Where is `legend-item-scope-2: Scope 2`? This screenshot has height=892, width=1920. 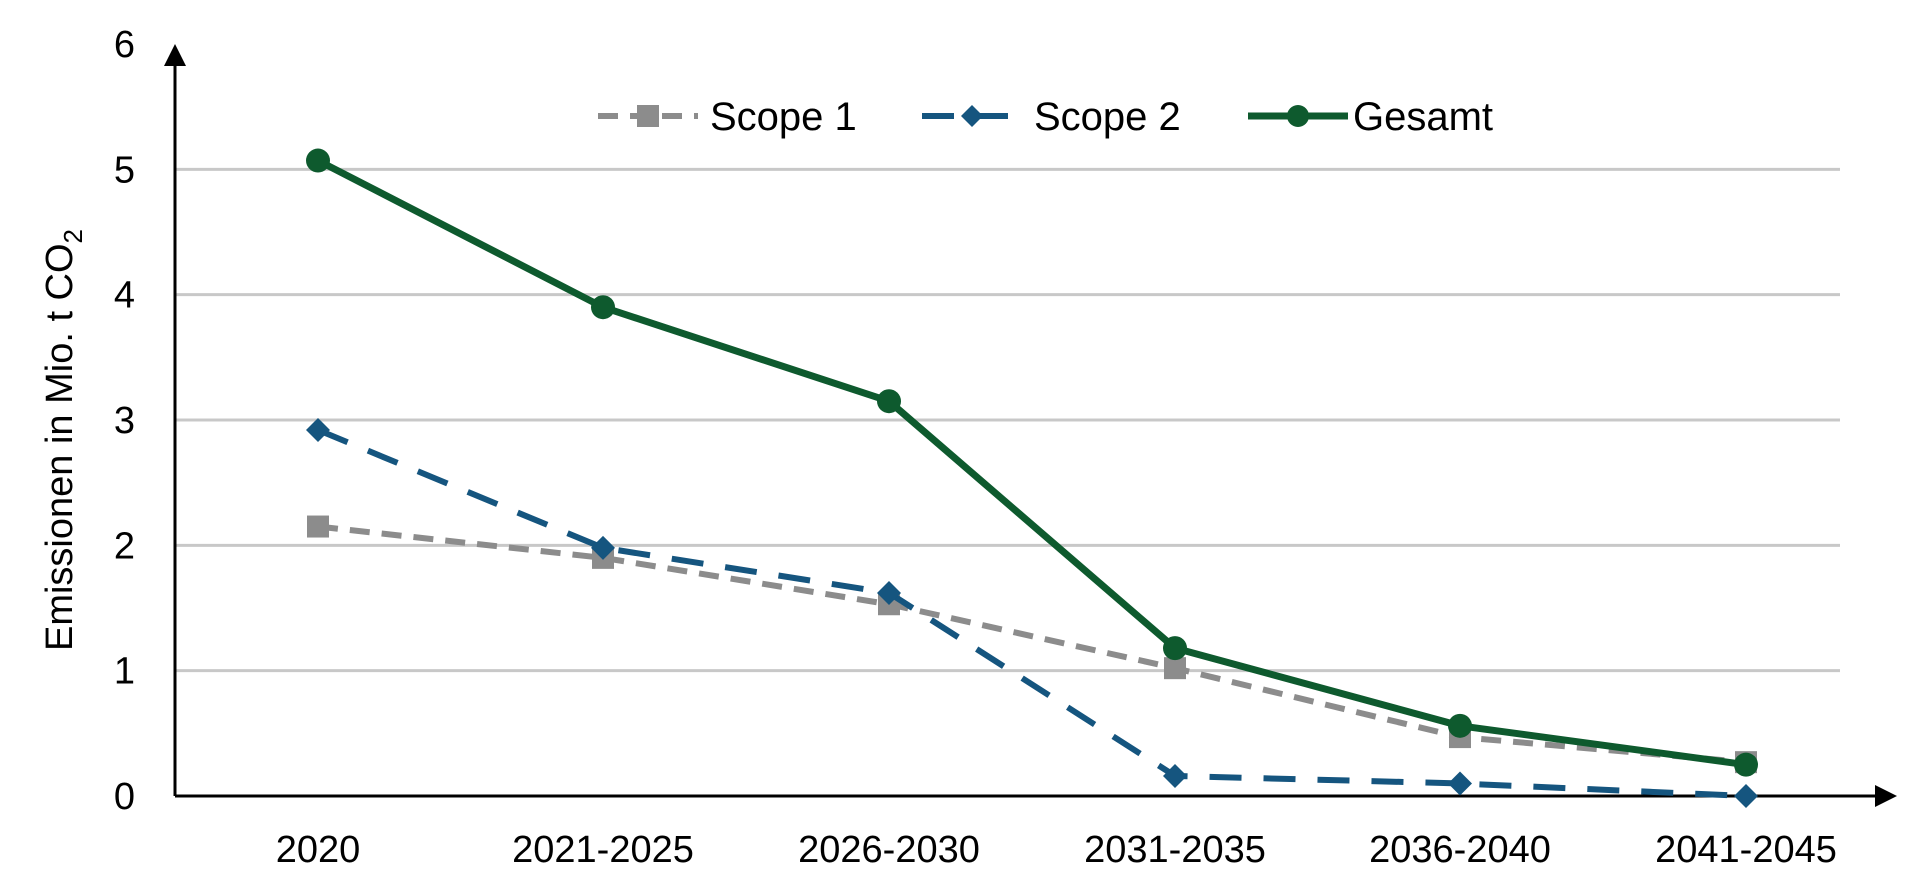
legend-item-scope-2: Scope 2 is located at coordinates (1051, 117).